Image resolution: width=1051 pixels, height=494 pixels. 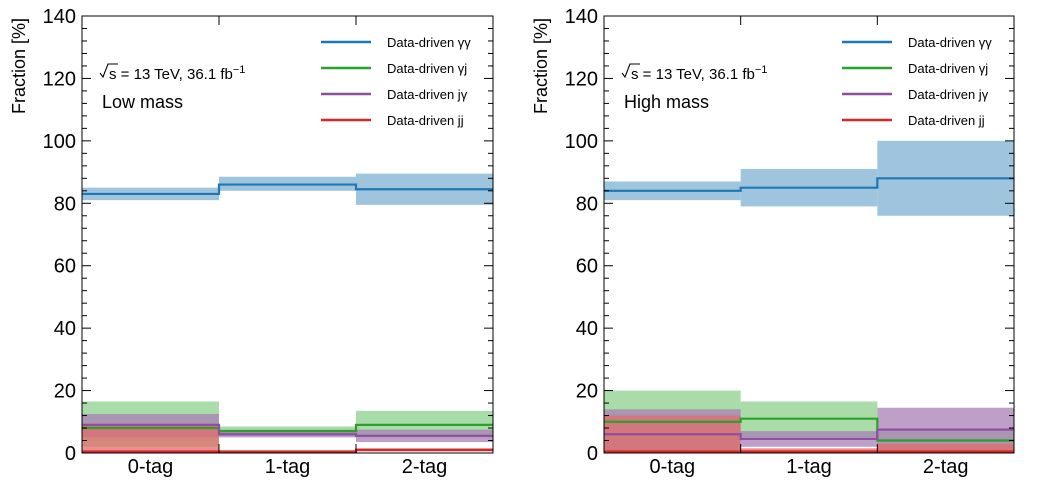 What do you see at coordinates (666, 102) in the screenshot?
I see `panel-label: High mass` at bounding box center [666, 102].